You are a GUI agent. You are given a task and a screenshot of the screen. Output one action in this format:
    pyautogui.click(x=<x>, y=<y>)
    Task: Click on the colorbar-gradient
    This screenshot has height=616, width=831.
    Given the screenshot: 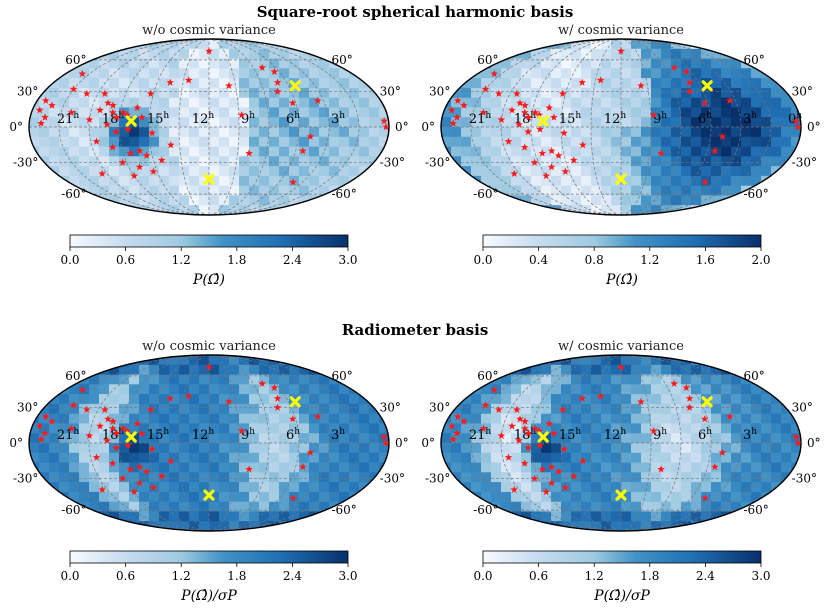 What is the action you would take?
    pyautogui.click(x=622, y=557)
    